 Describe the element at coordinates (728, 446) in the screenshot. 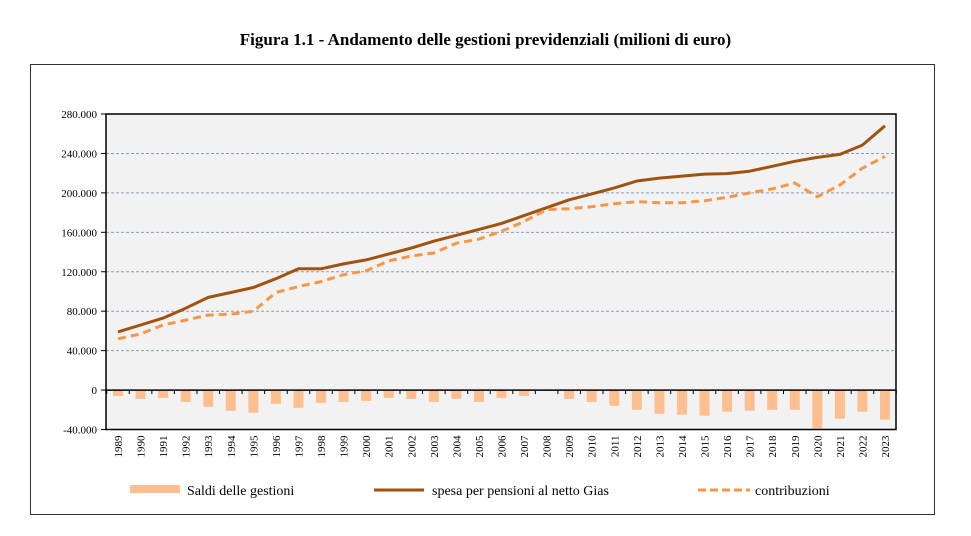

I see `x-tick-label: 2016` at that location.